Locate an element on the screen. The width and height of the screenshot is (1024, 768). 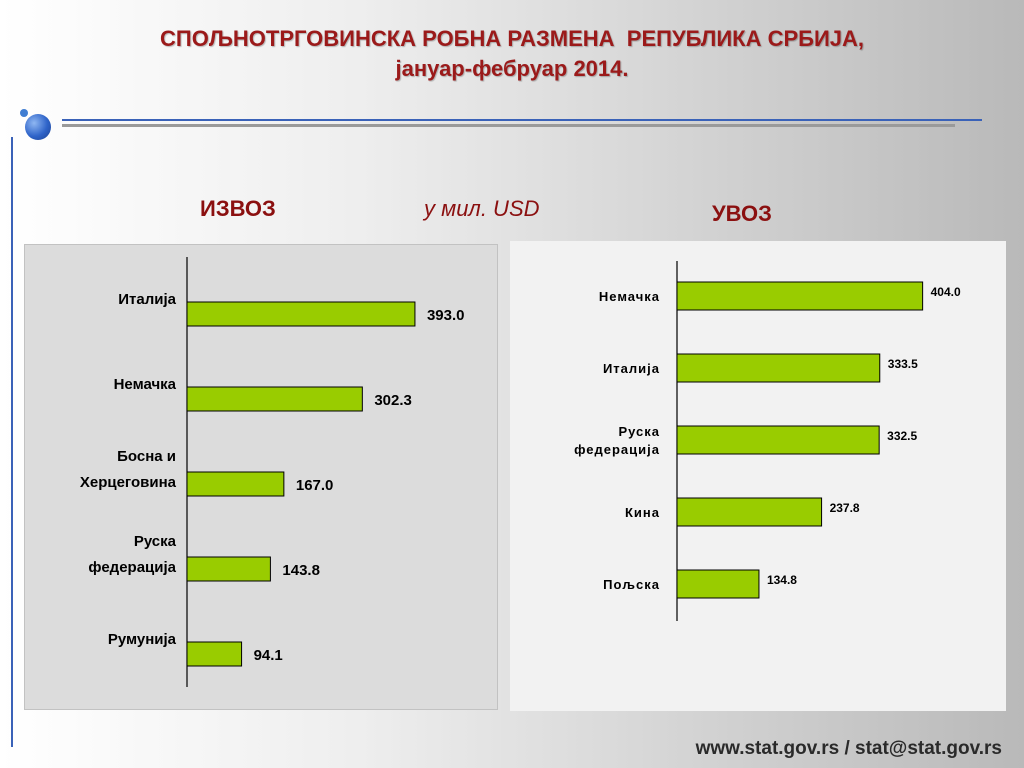
import-heading: УВОЗ is located at coordinates (742, 213).